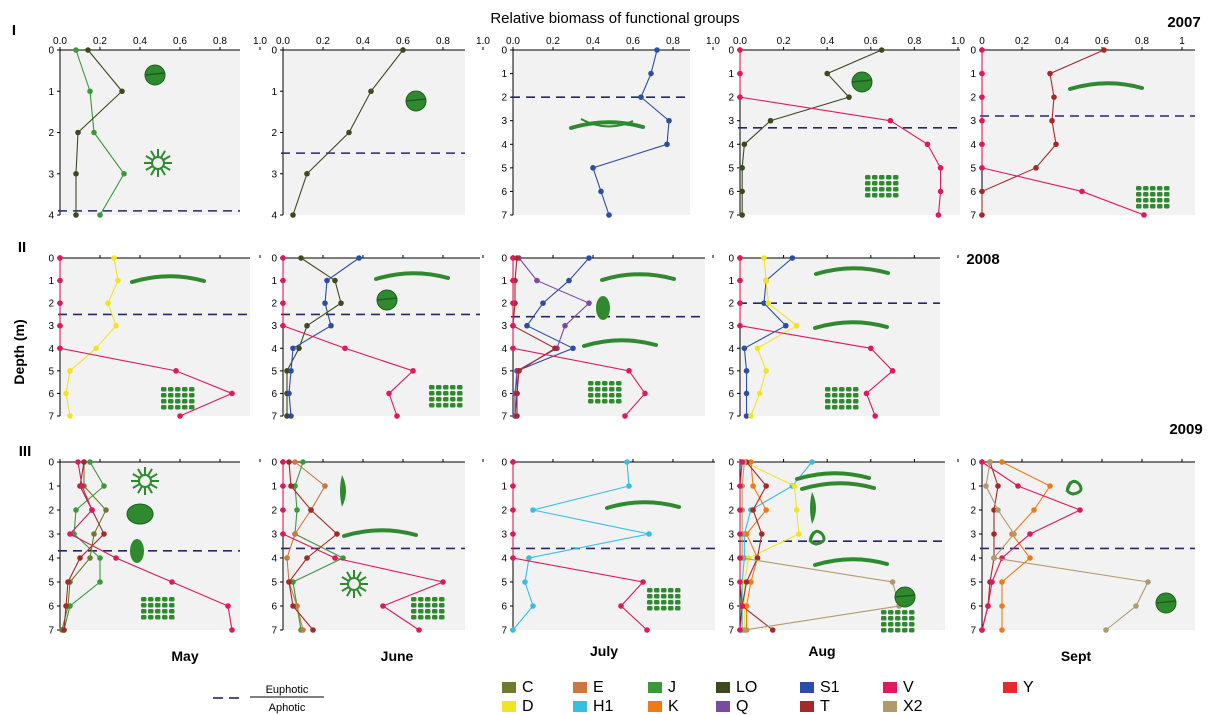  I want to click on y-tick-label-2009-aug: 5, so click(731, 583).